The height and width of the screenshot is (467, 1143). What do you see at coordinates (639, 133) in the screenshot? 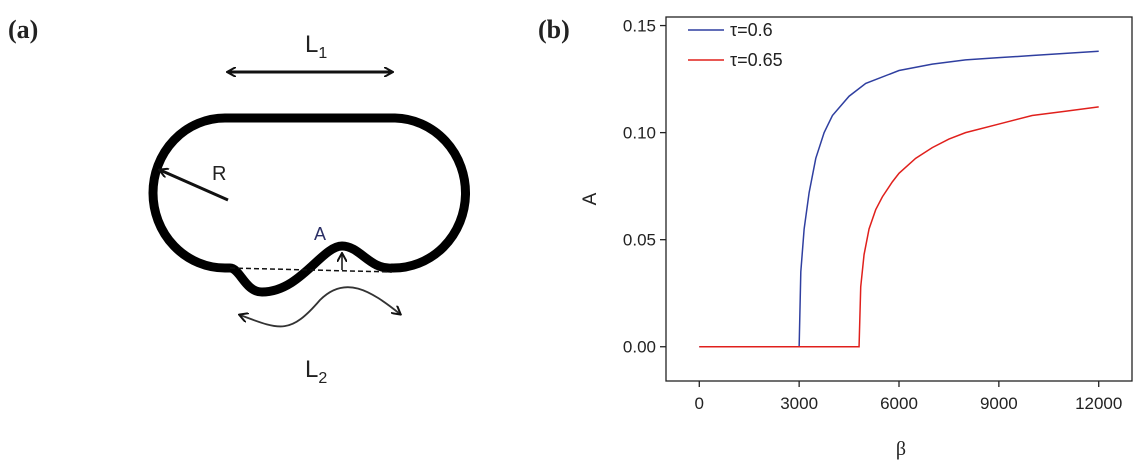
I see `y-tick-label: 0.10` at bounding box center [639, 133].